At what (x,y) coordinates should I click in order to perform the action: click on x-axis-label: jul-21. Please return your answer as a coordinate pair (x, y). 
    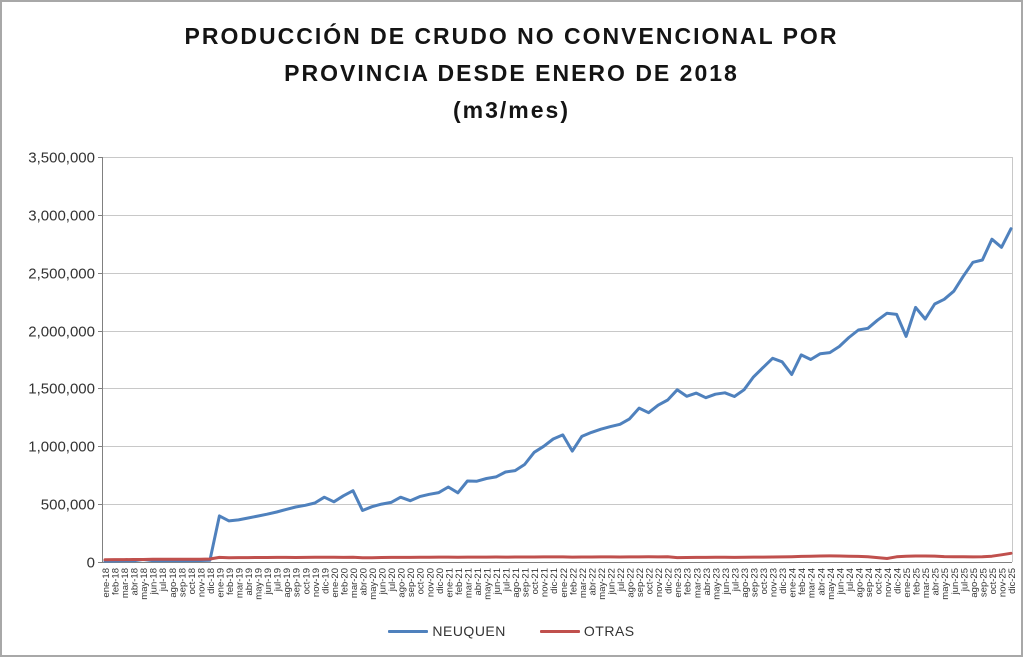
    Looking at the image, I should click on (507, 580).